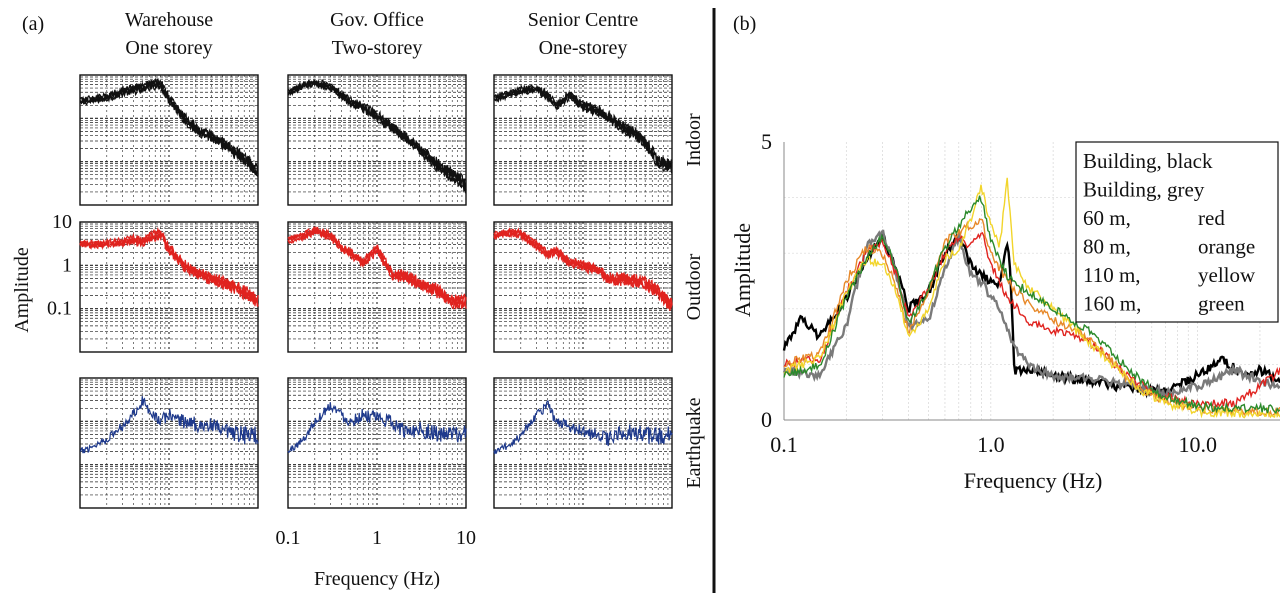 This screenshot has height=593, width=1280. I want to click on column-title-warehouse: Warehouse, so click(169, 20).